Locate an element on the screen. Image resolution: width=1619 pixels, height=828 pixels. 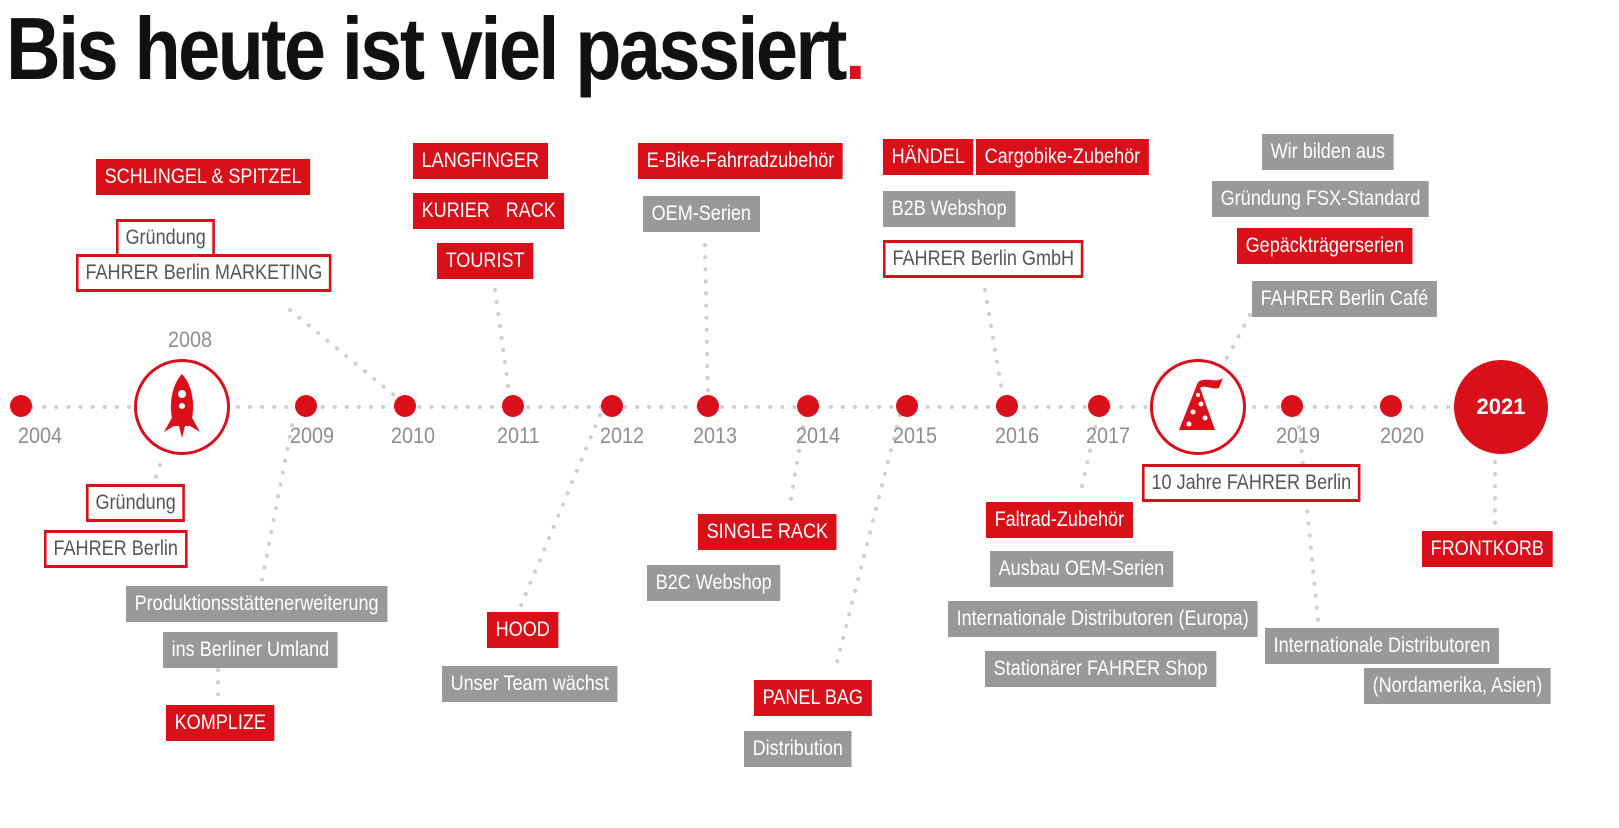
node-2017 is located at coordinates (1099, 406).